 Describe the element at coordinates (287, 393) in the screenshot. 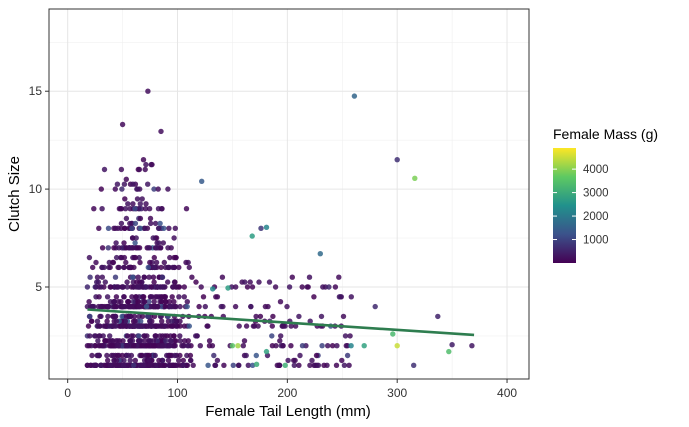

I see `x-tick-label: 200` at that location.